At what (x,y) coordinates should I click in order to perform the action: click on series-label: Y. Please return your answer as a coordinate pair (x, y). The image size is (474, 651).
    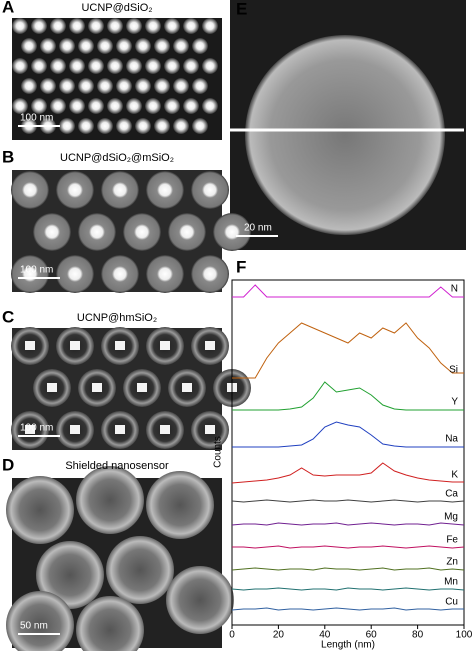
    Looking at the image, I should click on (454, 402).